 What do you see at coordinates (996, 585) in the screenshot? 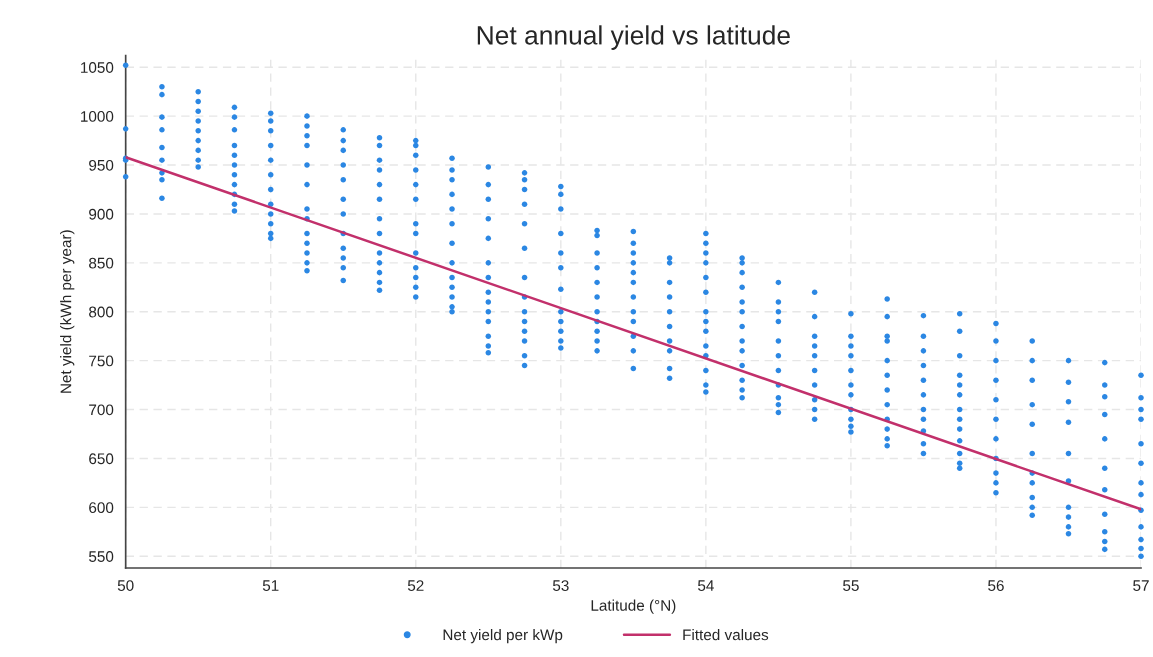
I see `x-tick-label: 56` at bounding box center [996, 585].